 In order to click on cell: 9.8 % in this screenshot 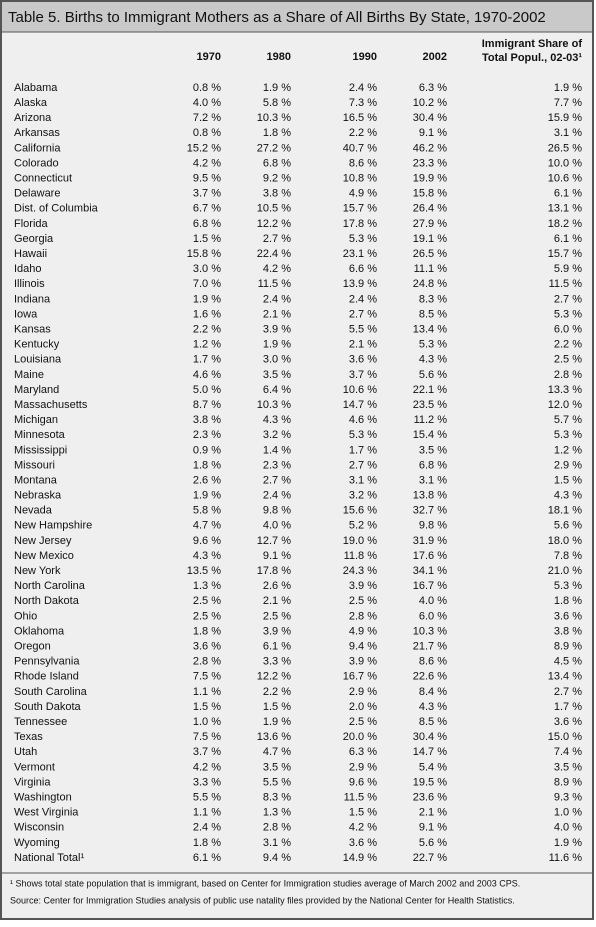, I will do `click(433, 526)`.